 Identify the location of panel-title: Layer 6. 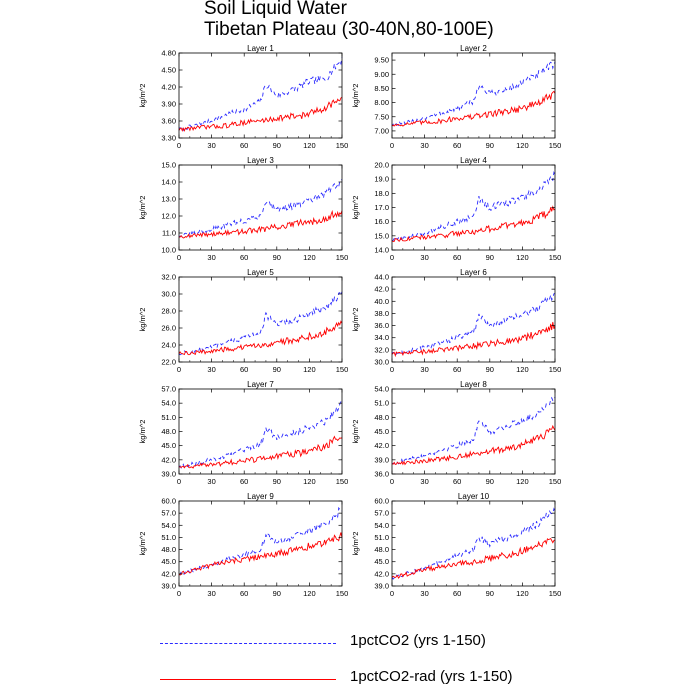
(473, 272).